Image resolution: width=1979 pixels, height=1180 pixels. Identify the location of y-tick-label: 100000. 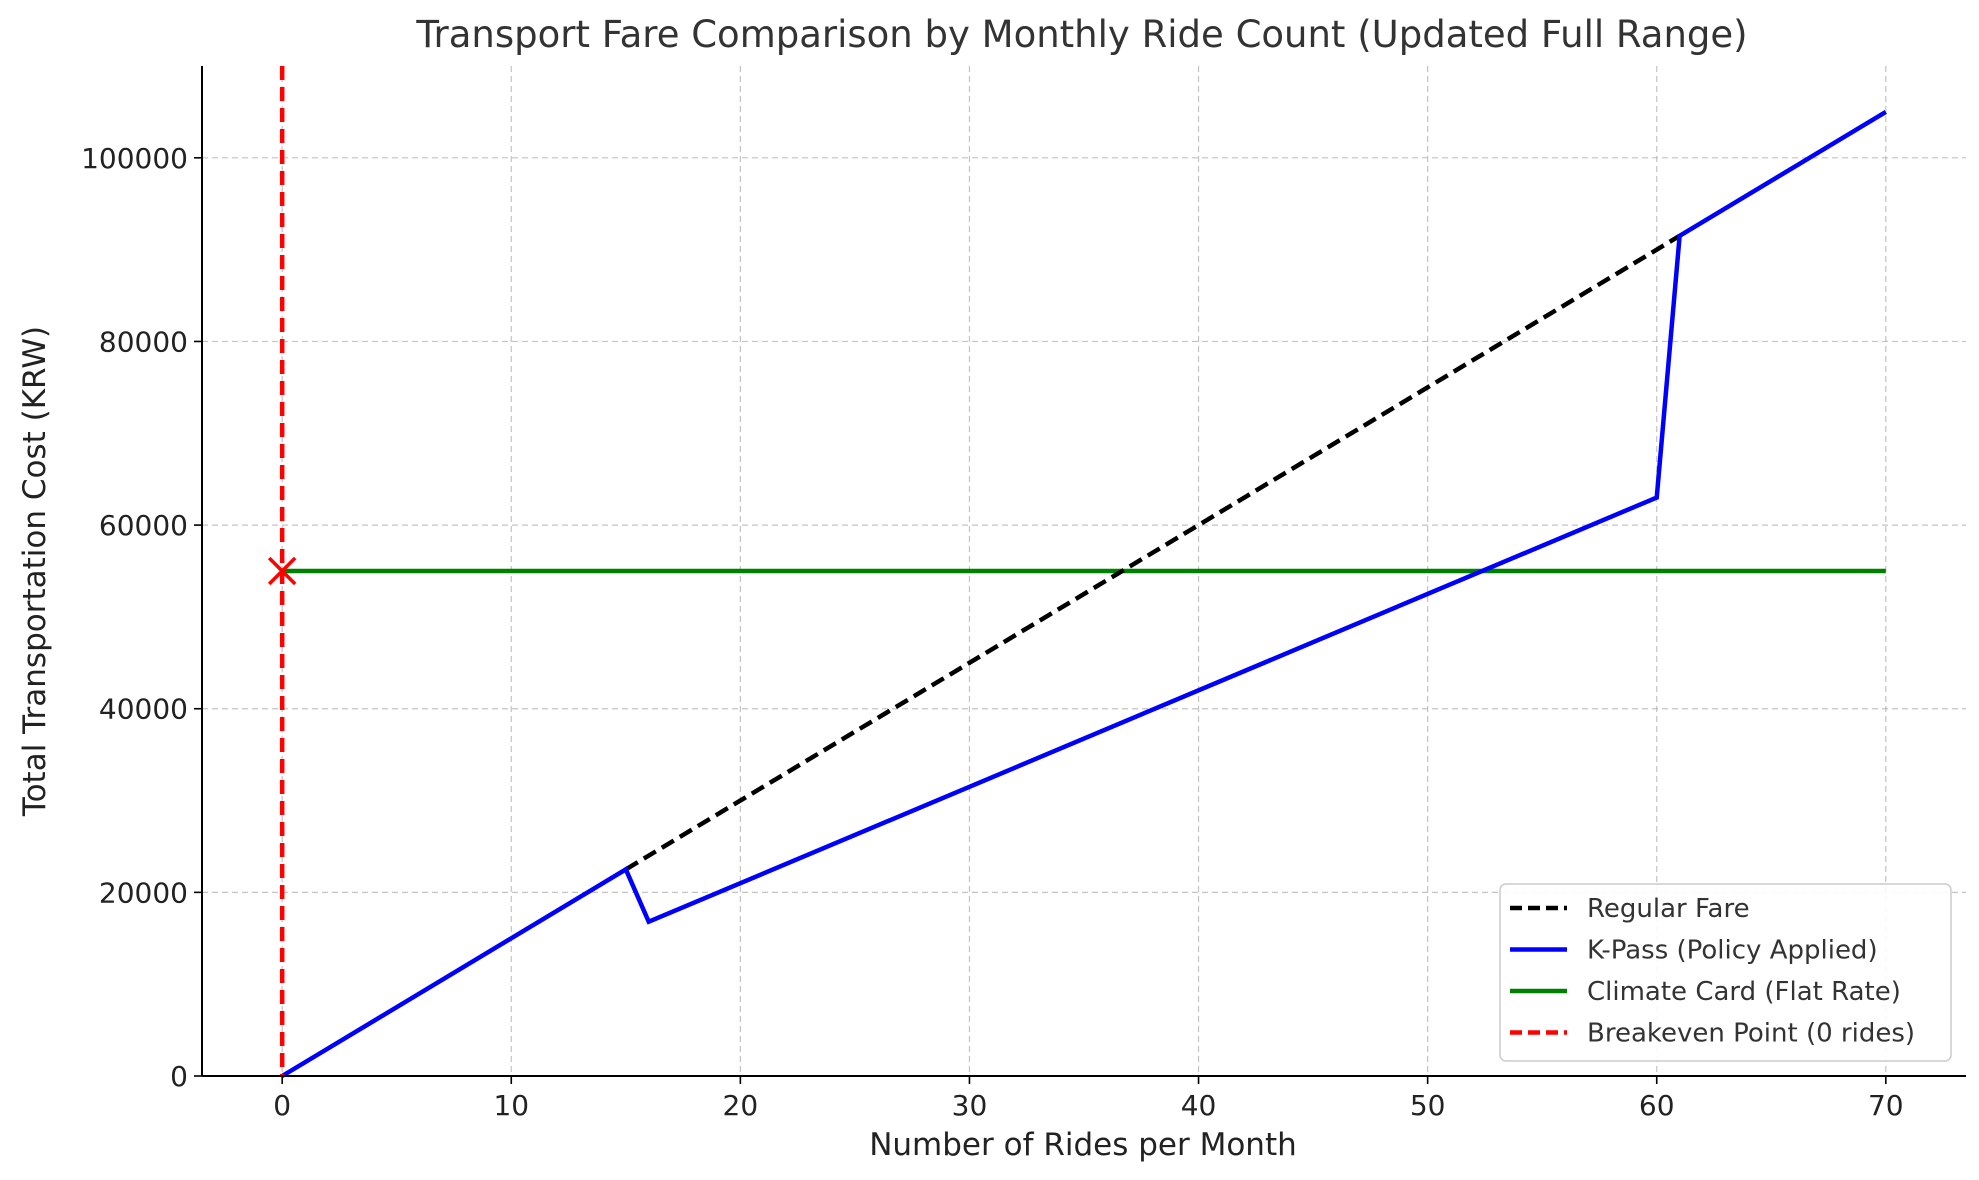
(134, 158).